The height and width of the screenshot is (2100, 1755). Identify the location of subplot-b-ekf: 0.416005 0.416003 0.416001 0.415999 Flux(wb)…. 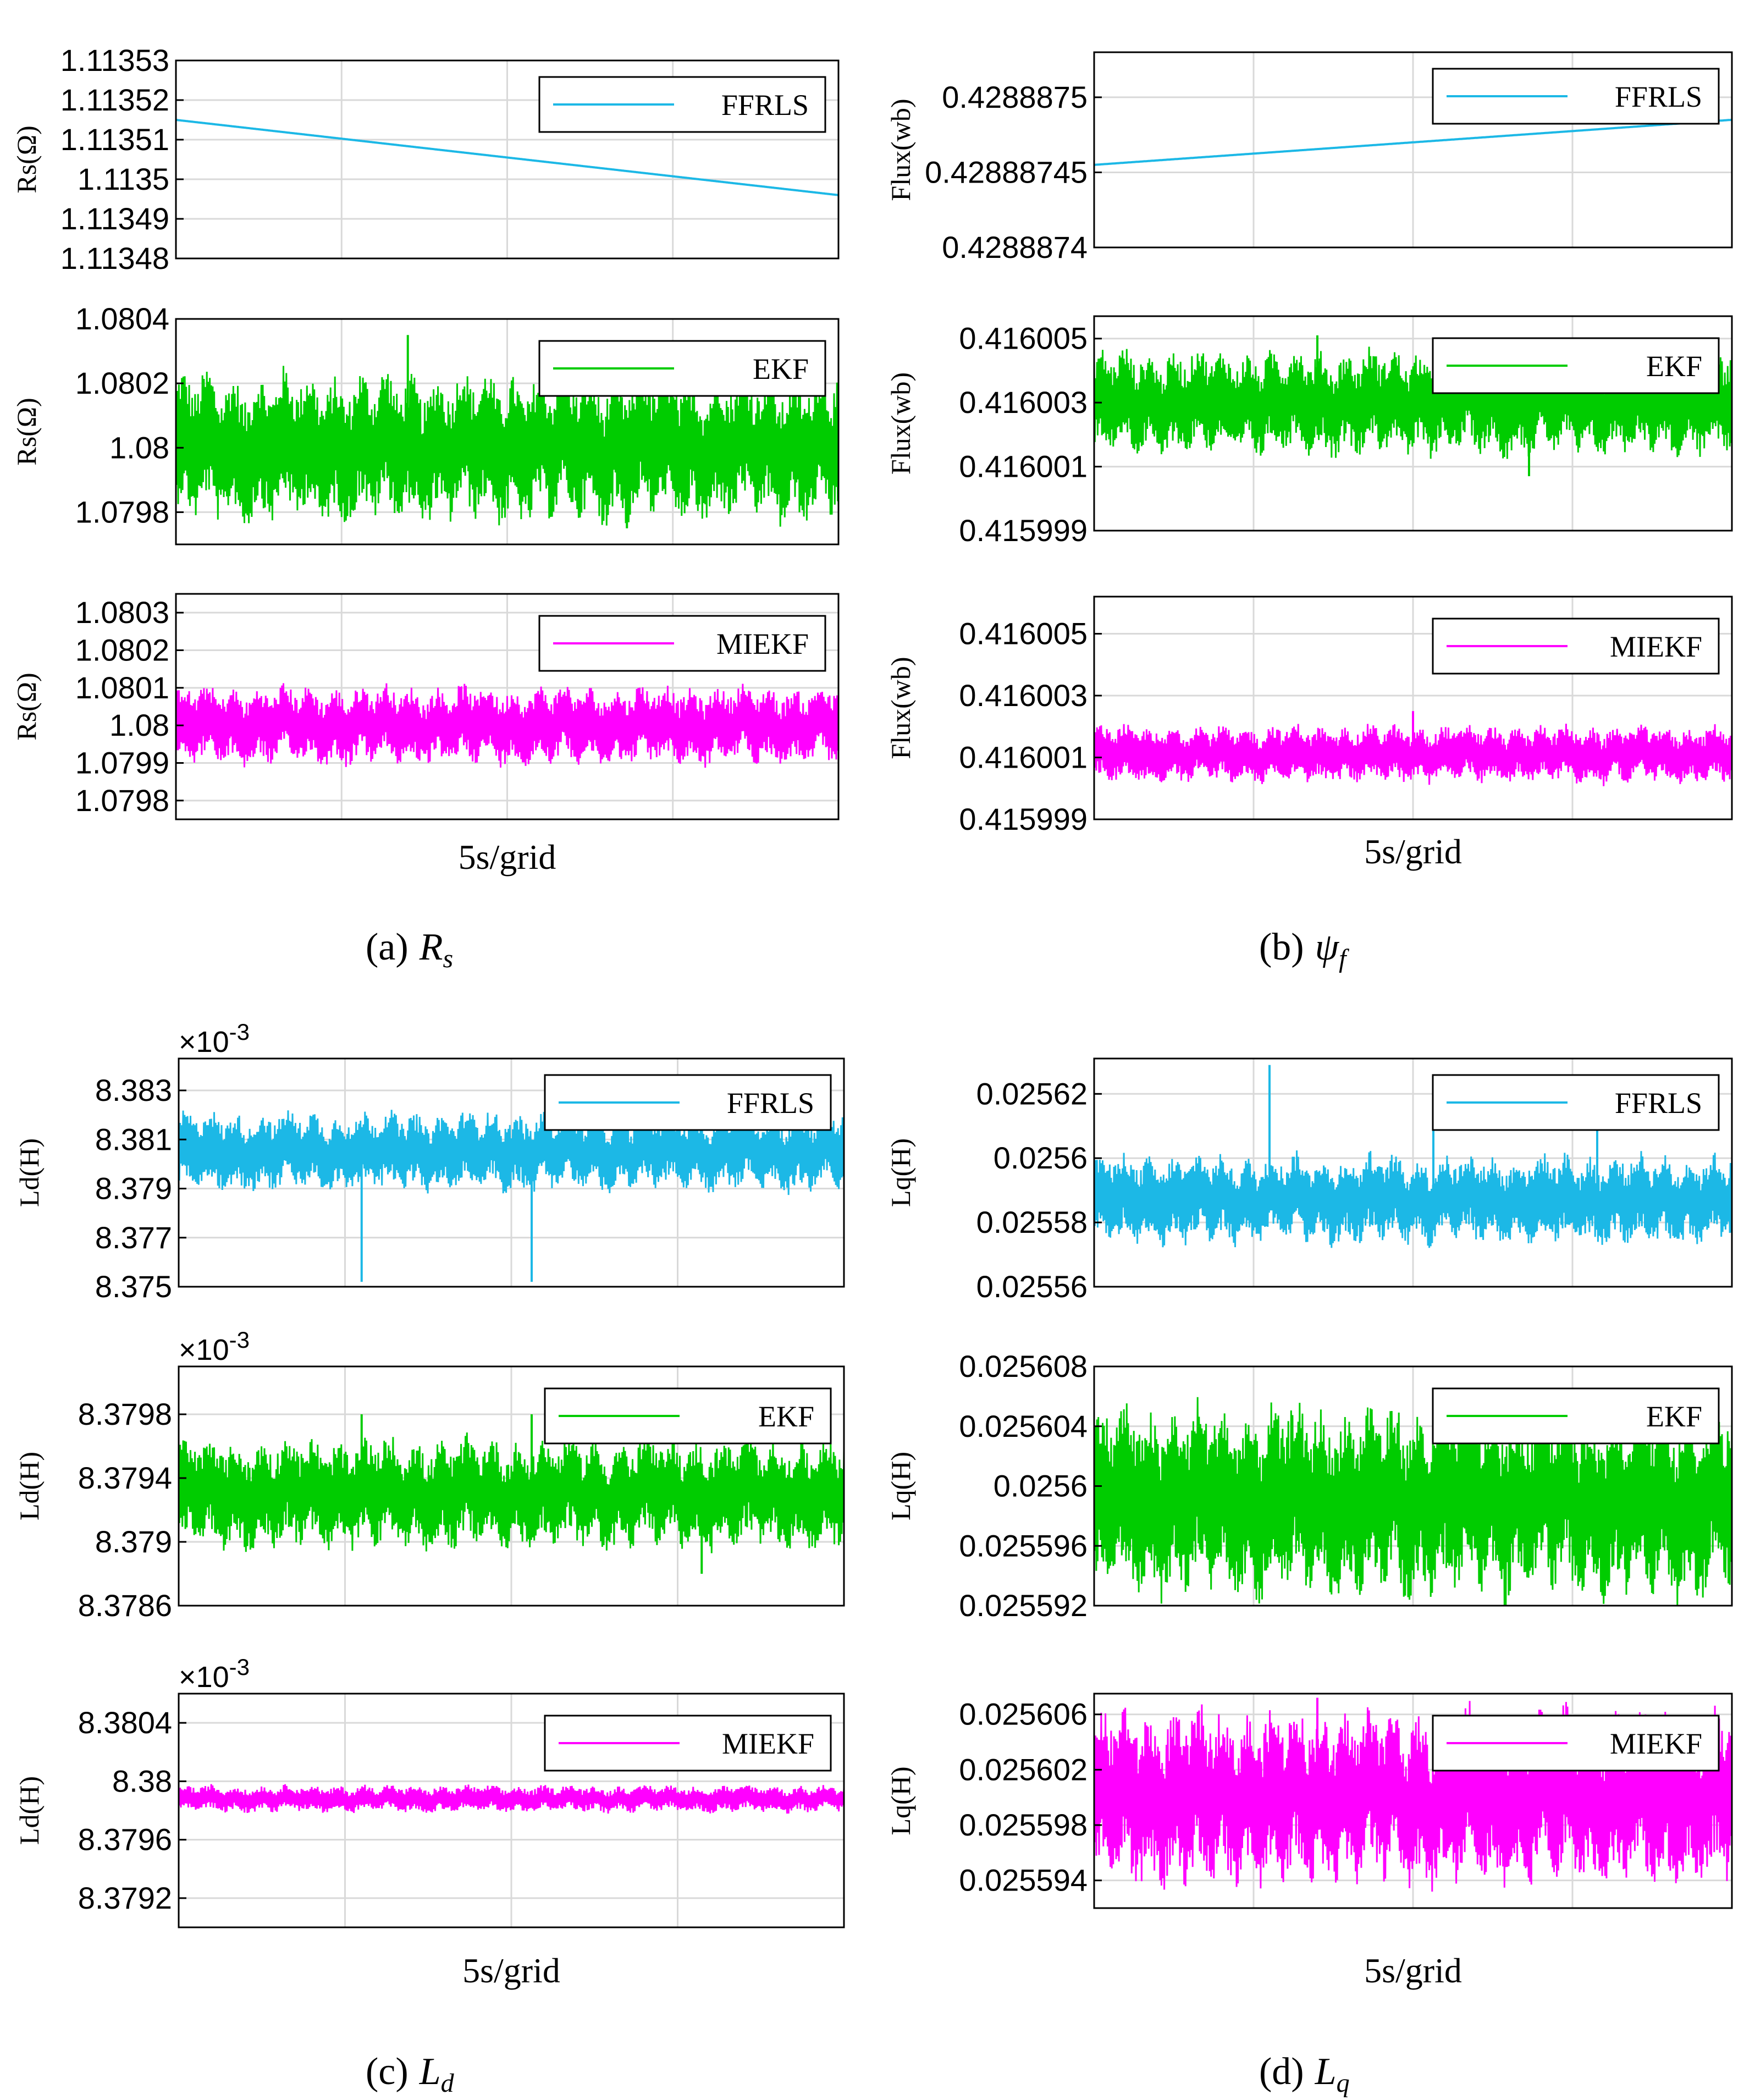
(1309, 431).